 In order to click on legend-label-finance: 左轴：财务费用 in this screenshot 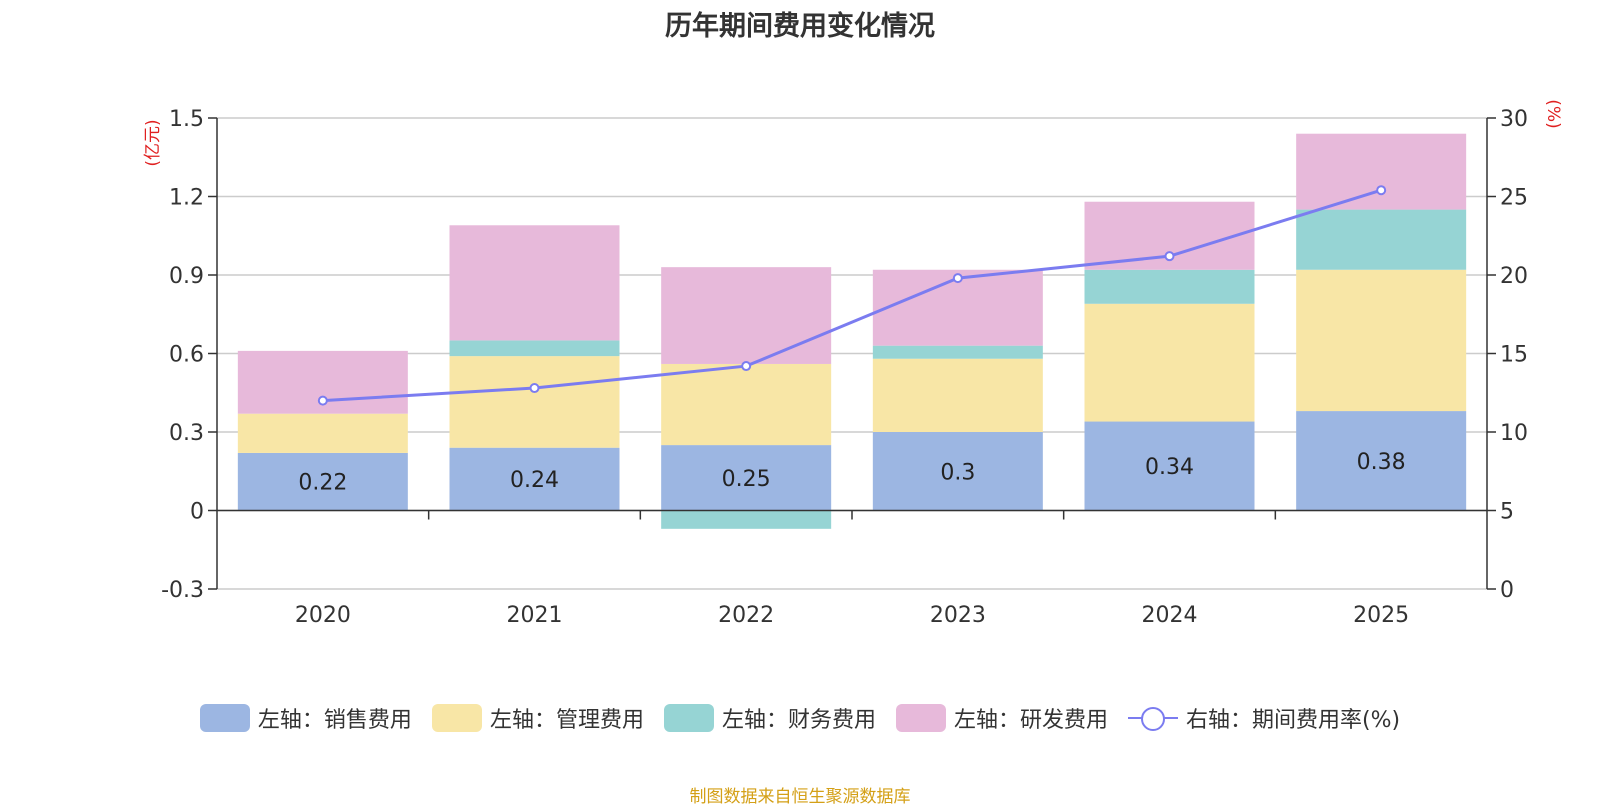, I will do `click(798, 720)`.